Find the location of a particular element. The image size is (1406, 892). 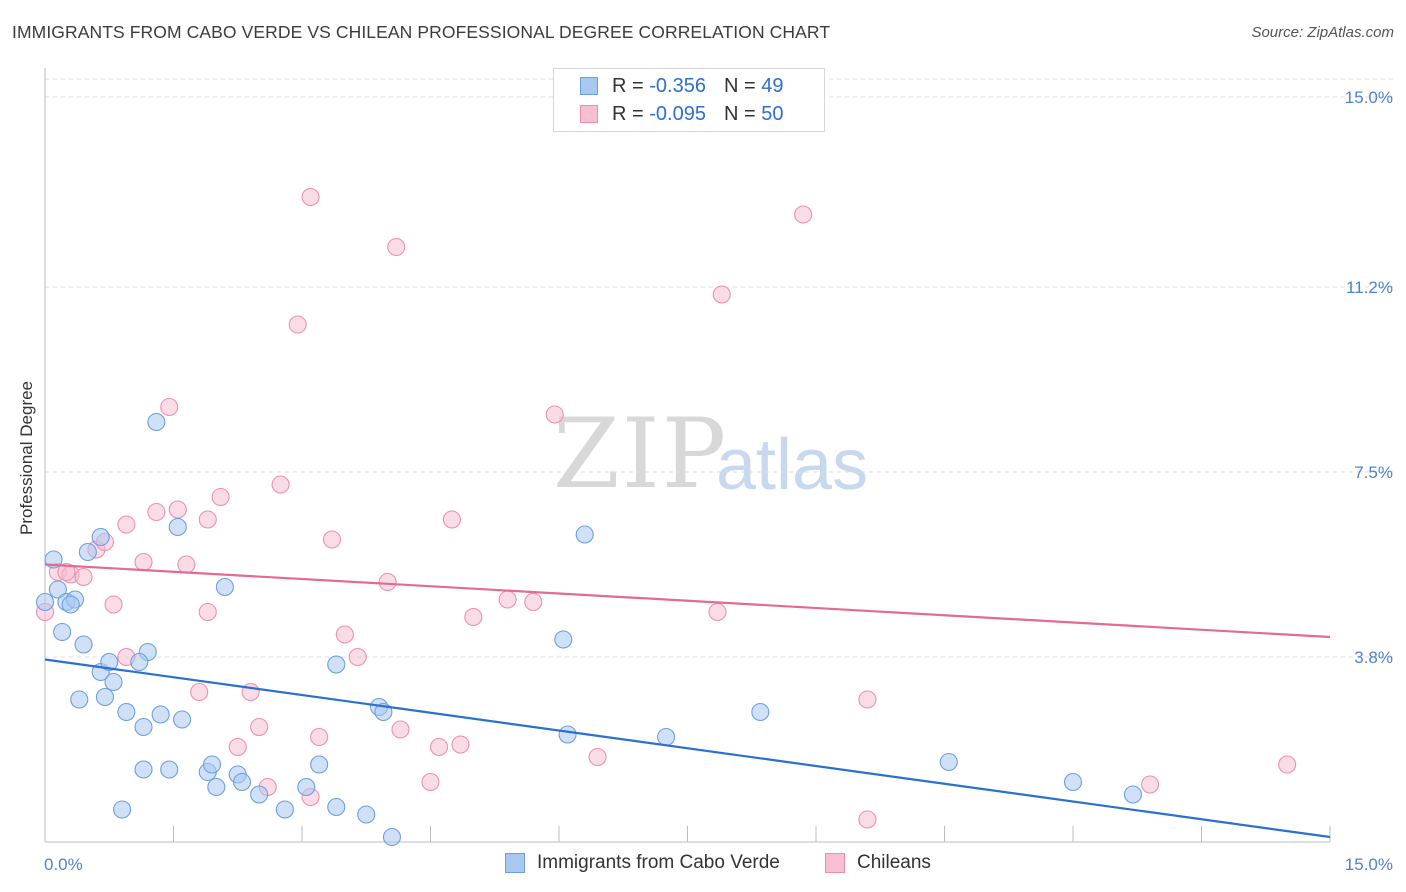

legend-row-chileans: R = -0.095 N = 50 is located at coordinates (668, 114).